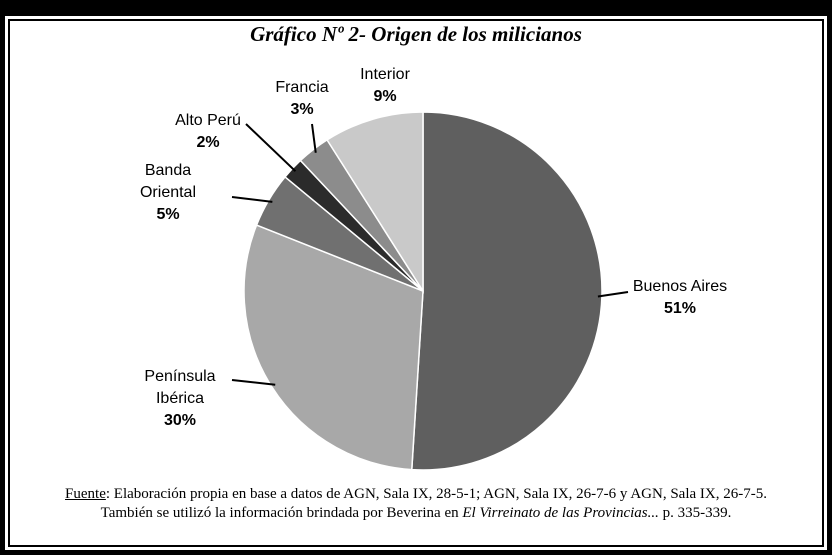 This screenshot has width=832, height=555. Describe the element at coordinates (168, 181) in the screenshot. I see `category-label: Banda Oriental` at that location.